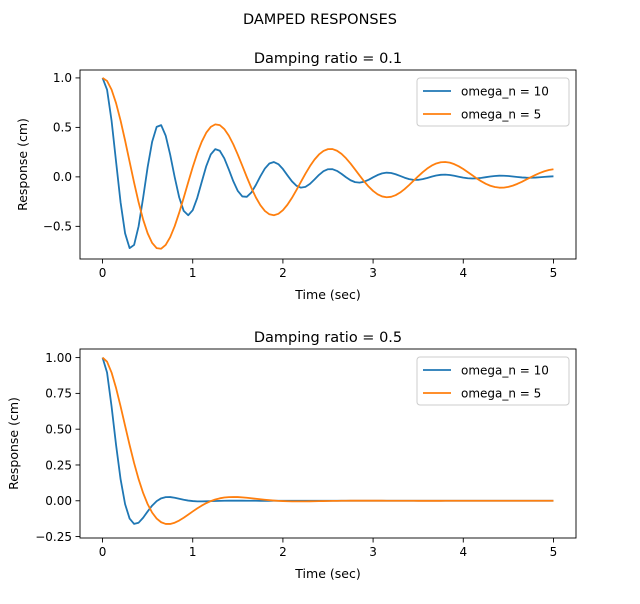  What do you see at coordinates (320, 20) in the screenshot?
I see `figure-suptitle: DAMPED RESPONSES` at bounding box center [320, 20].